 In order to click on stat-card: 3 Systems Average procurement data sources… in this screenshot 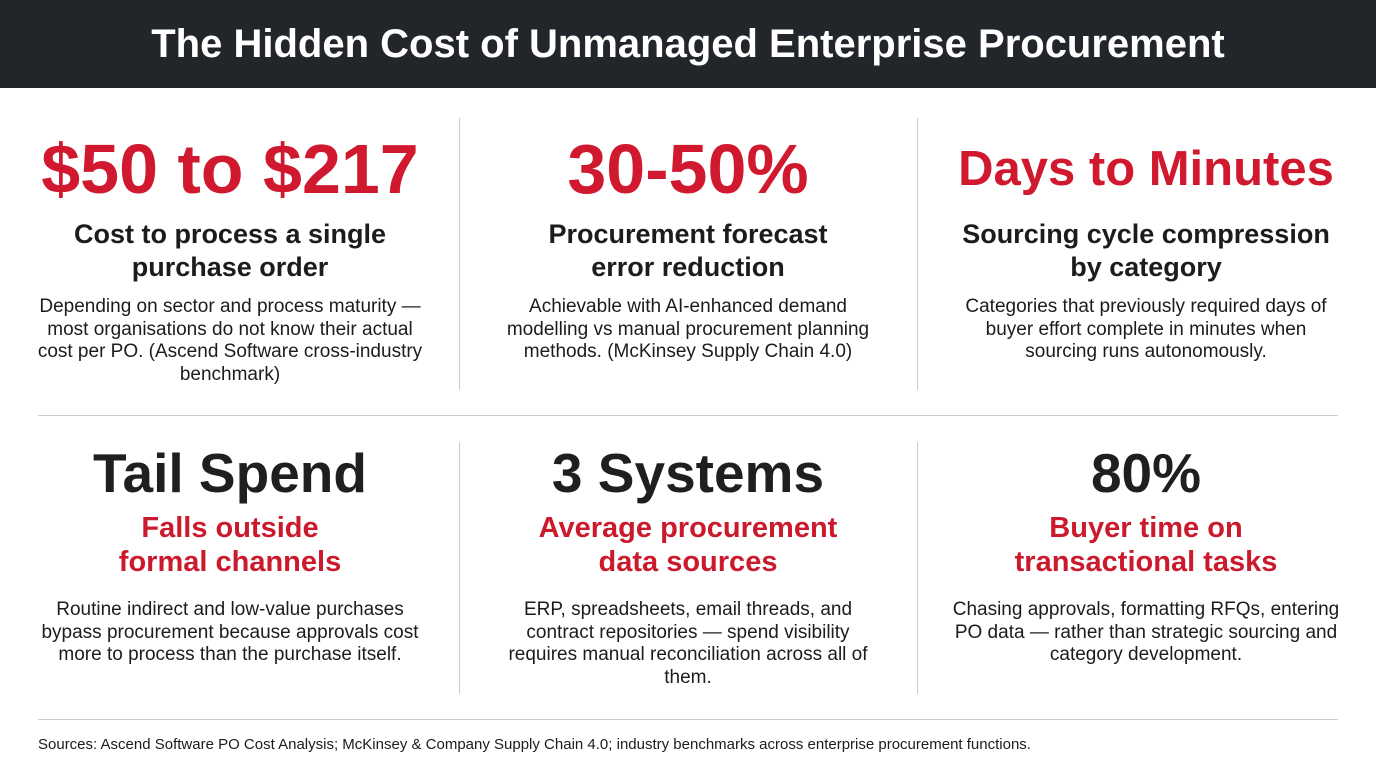, I will do `click(688, 564)`.